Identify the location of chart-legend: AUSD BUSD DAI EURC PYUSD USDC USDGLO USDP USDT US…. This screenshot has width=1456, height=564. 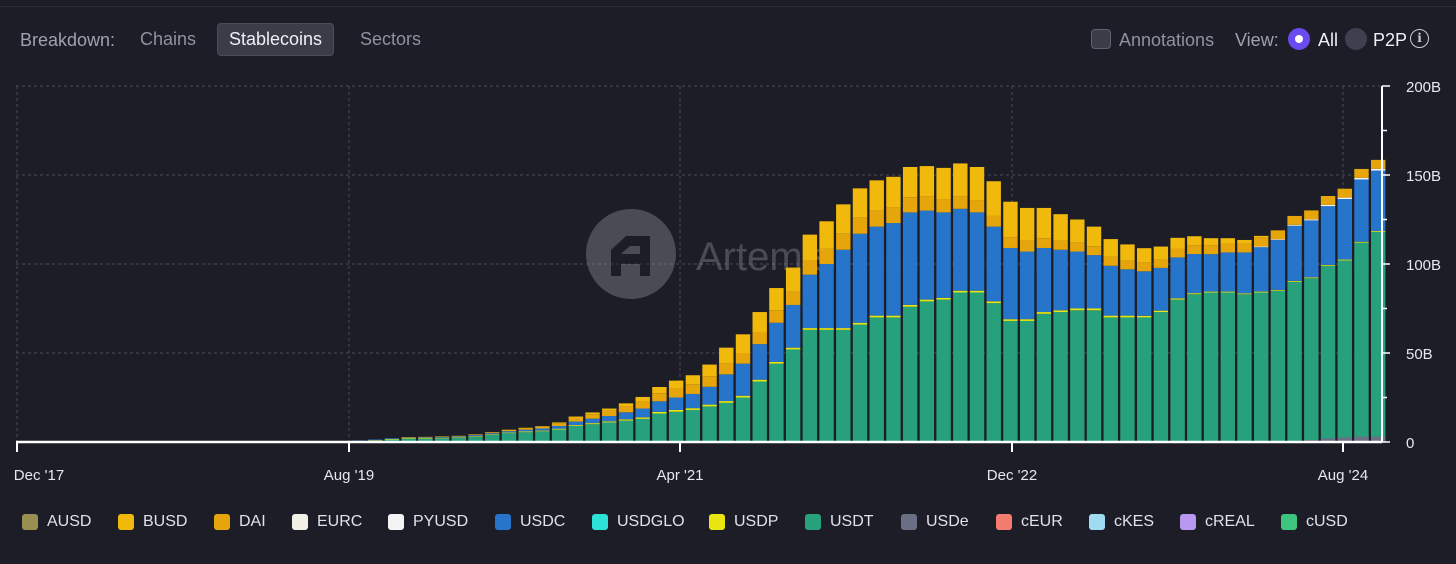
(728, 523).